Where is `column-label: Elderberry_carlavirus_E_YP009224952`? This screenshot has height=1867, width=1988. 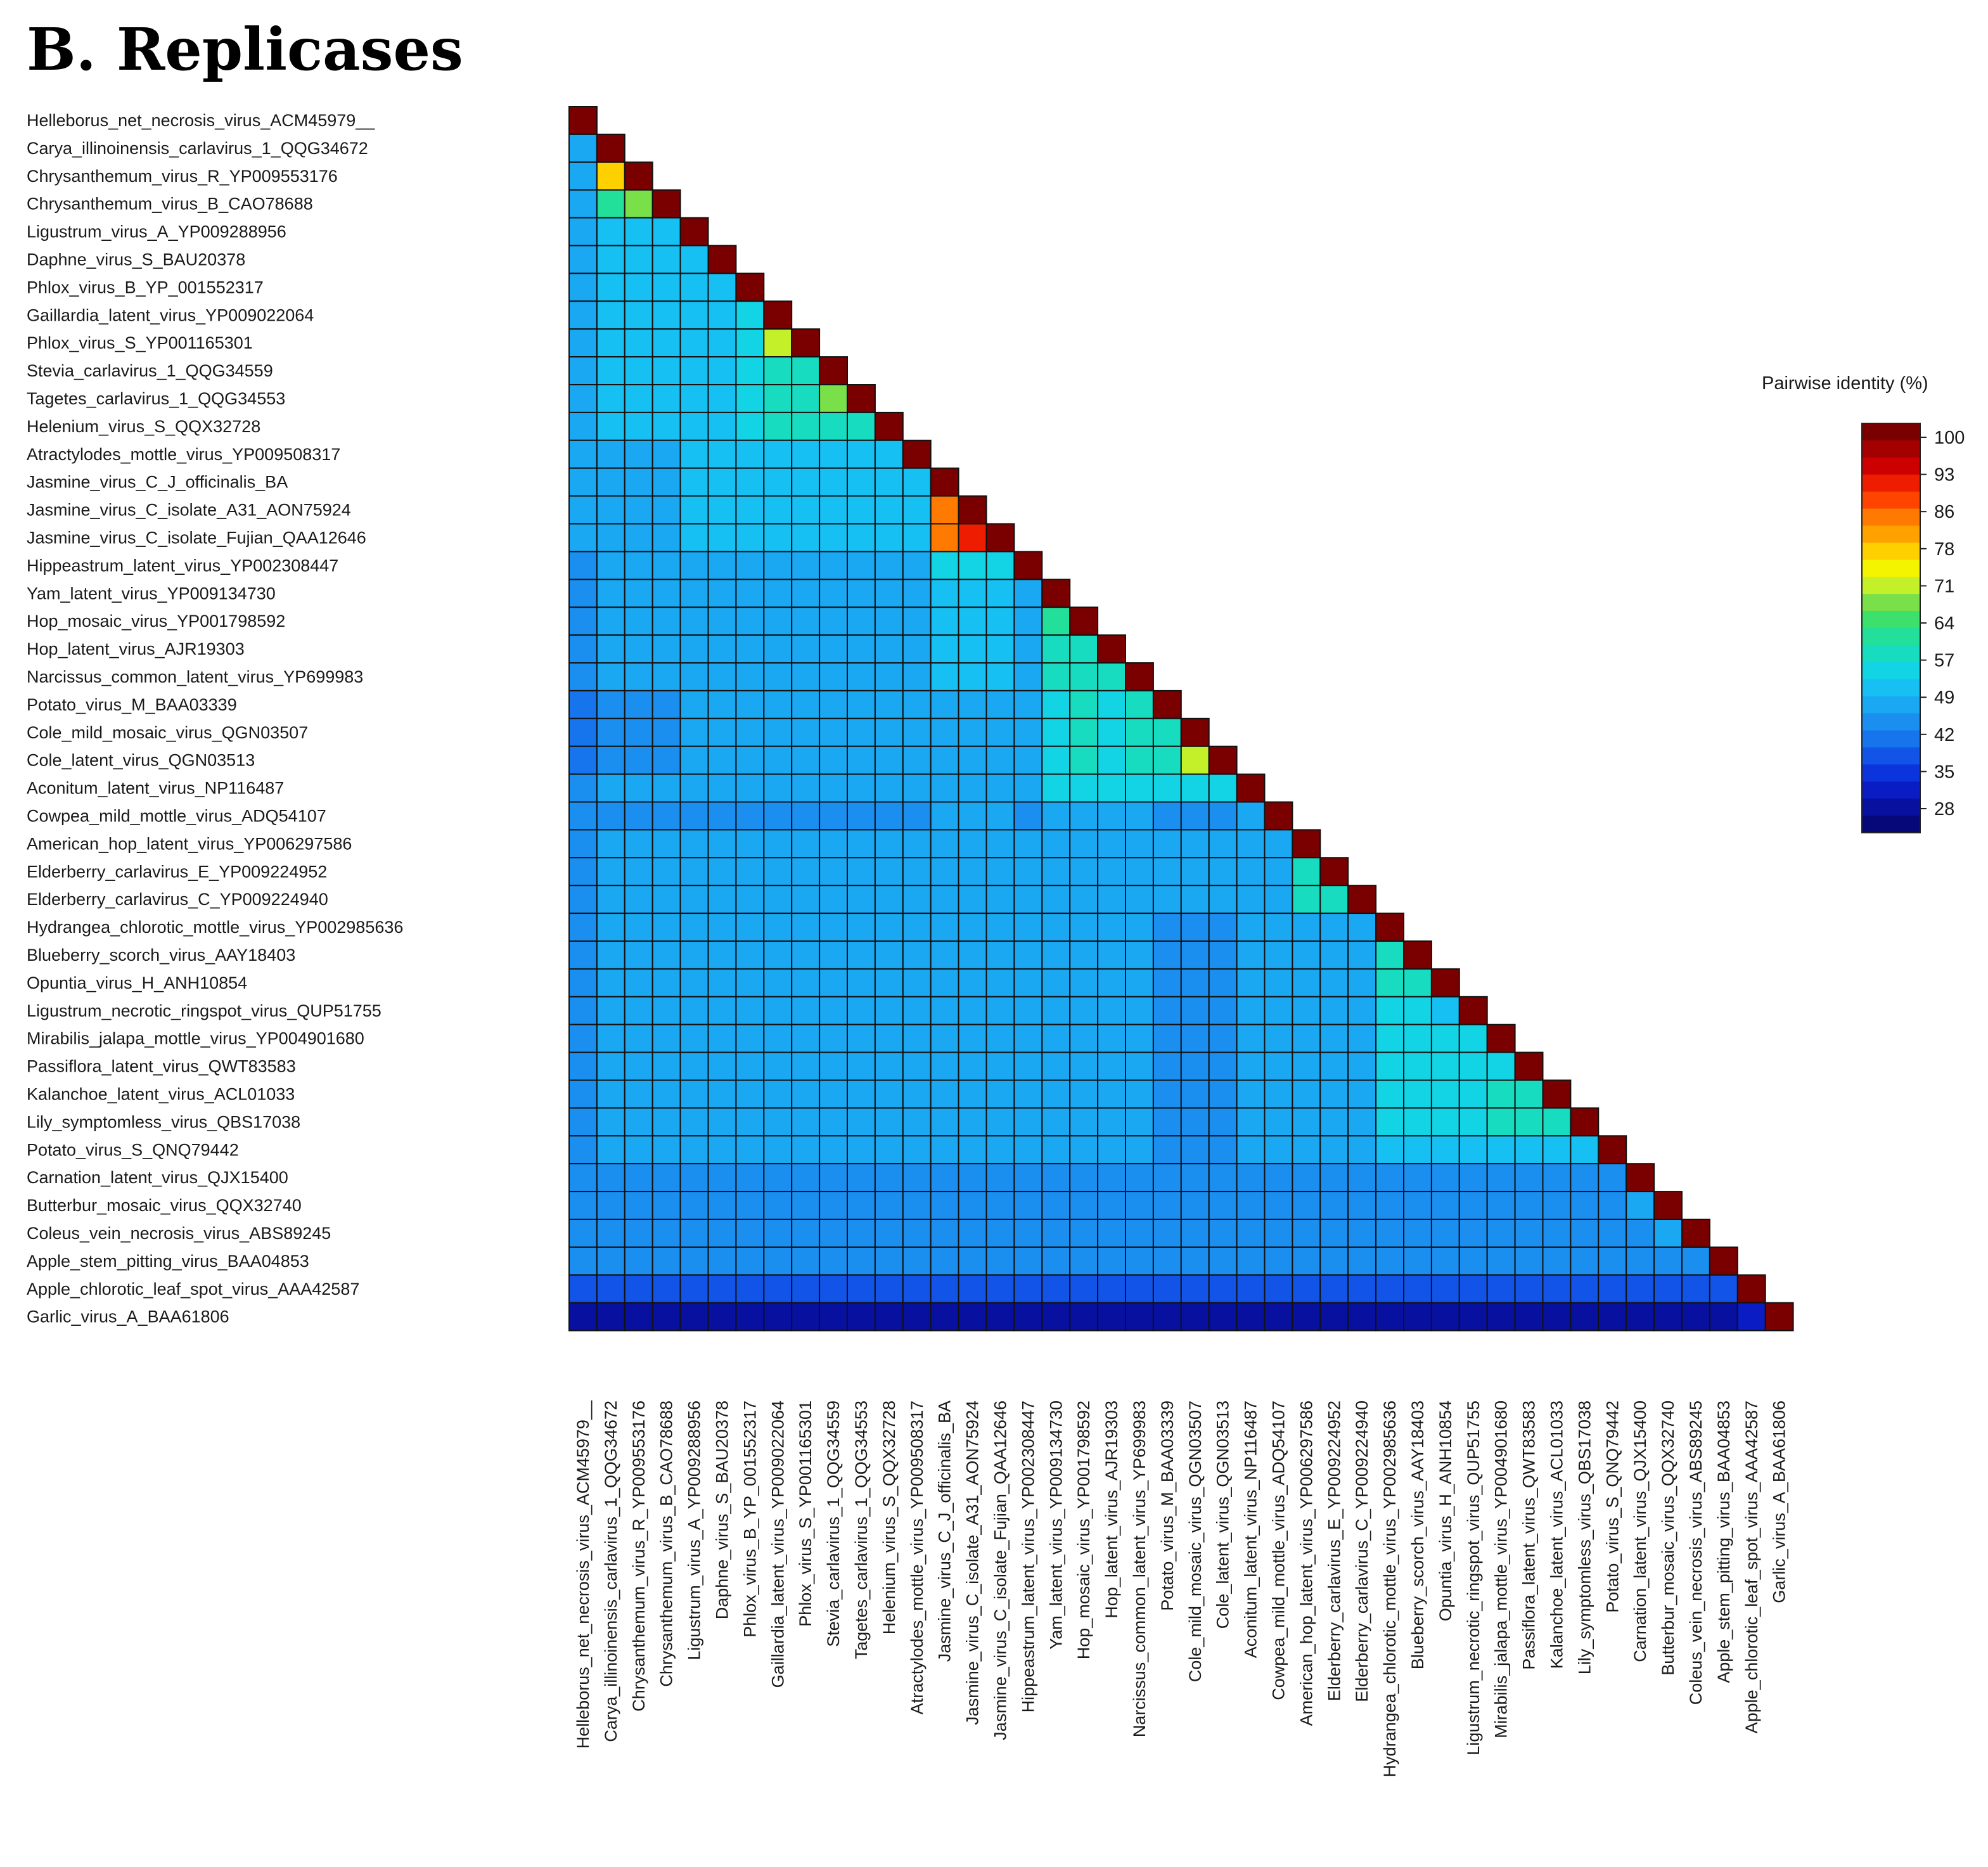 column-label: Elderberry_carlavirus_E_YP009224952 is located at coordinates (1334, 1551).